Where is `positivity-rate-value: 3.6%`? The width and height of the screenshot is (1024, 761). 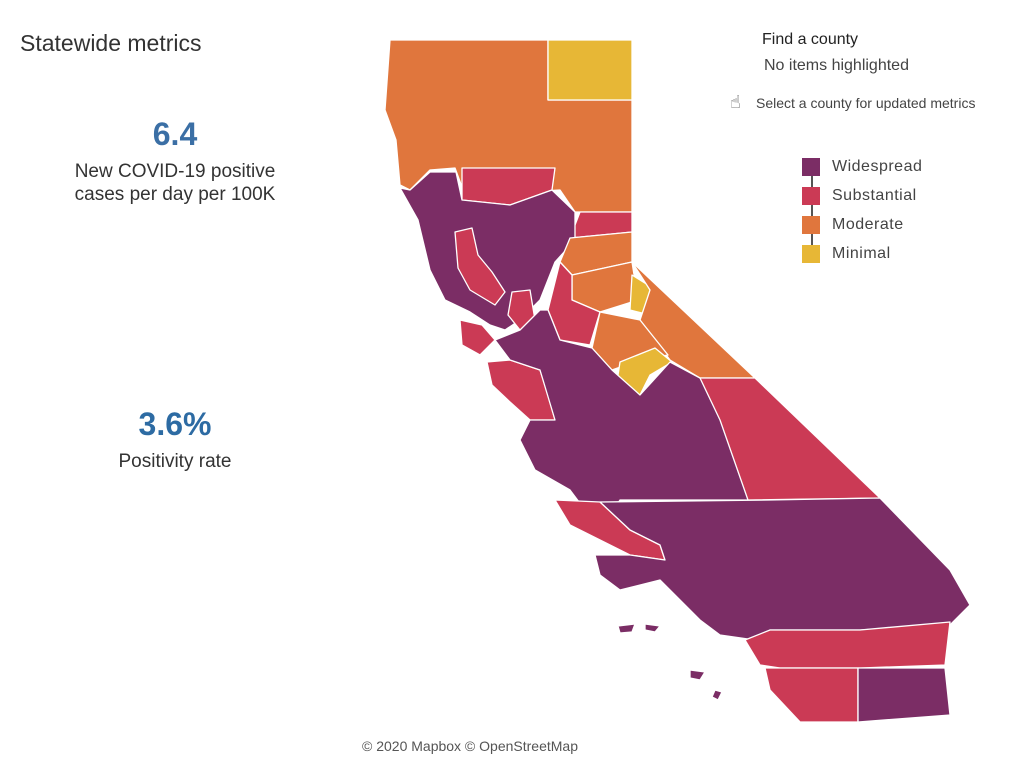
positivity-rate-value: 3.6% is located at coordinates (175, 424).